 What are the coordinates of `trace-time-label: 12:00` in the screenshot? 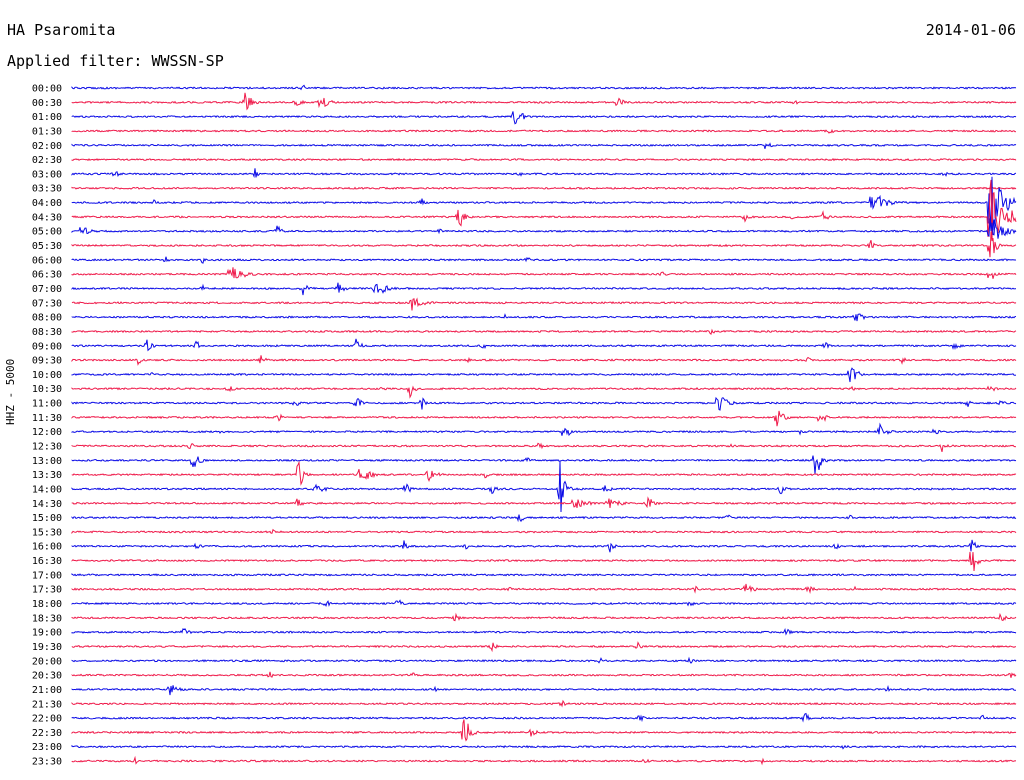 It's located at (47, 432).